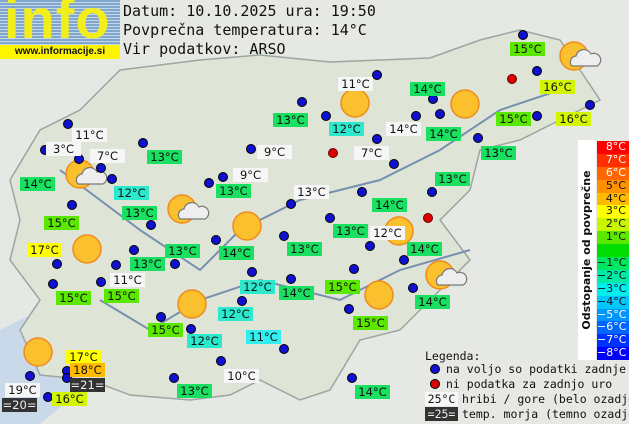 This screenshot has height=424, width=629. Describe the element at coordinates (527, 414) in the screenshot. I see `legend-sea: =25= temp. morja (temno ozadje)` at that location.